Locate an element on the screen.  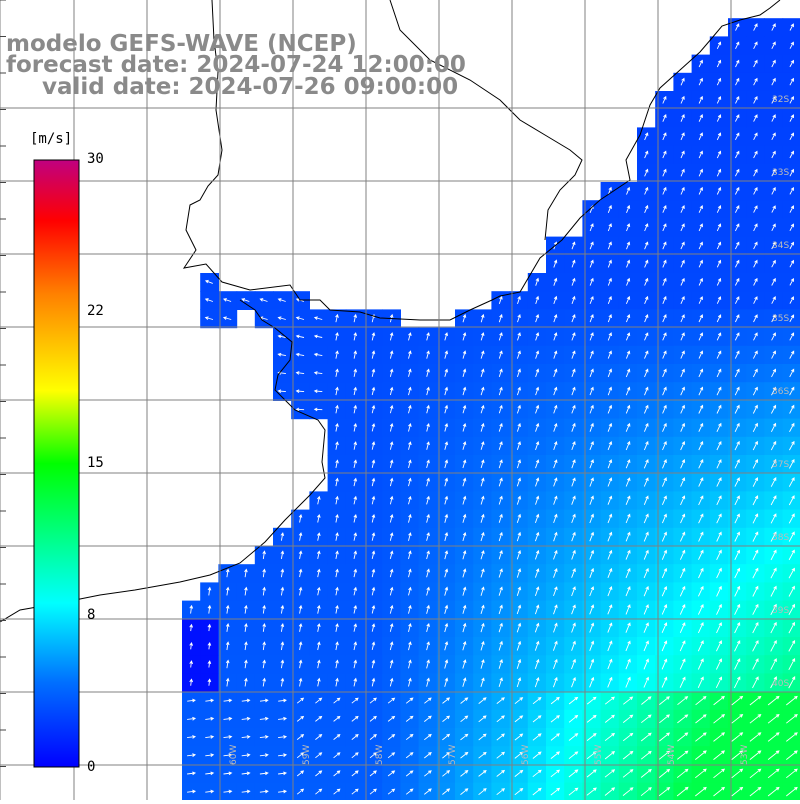
legend-tick-22: 22 is located at coordinates (95, 311).